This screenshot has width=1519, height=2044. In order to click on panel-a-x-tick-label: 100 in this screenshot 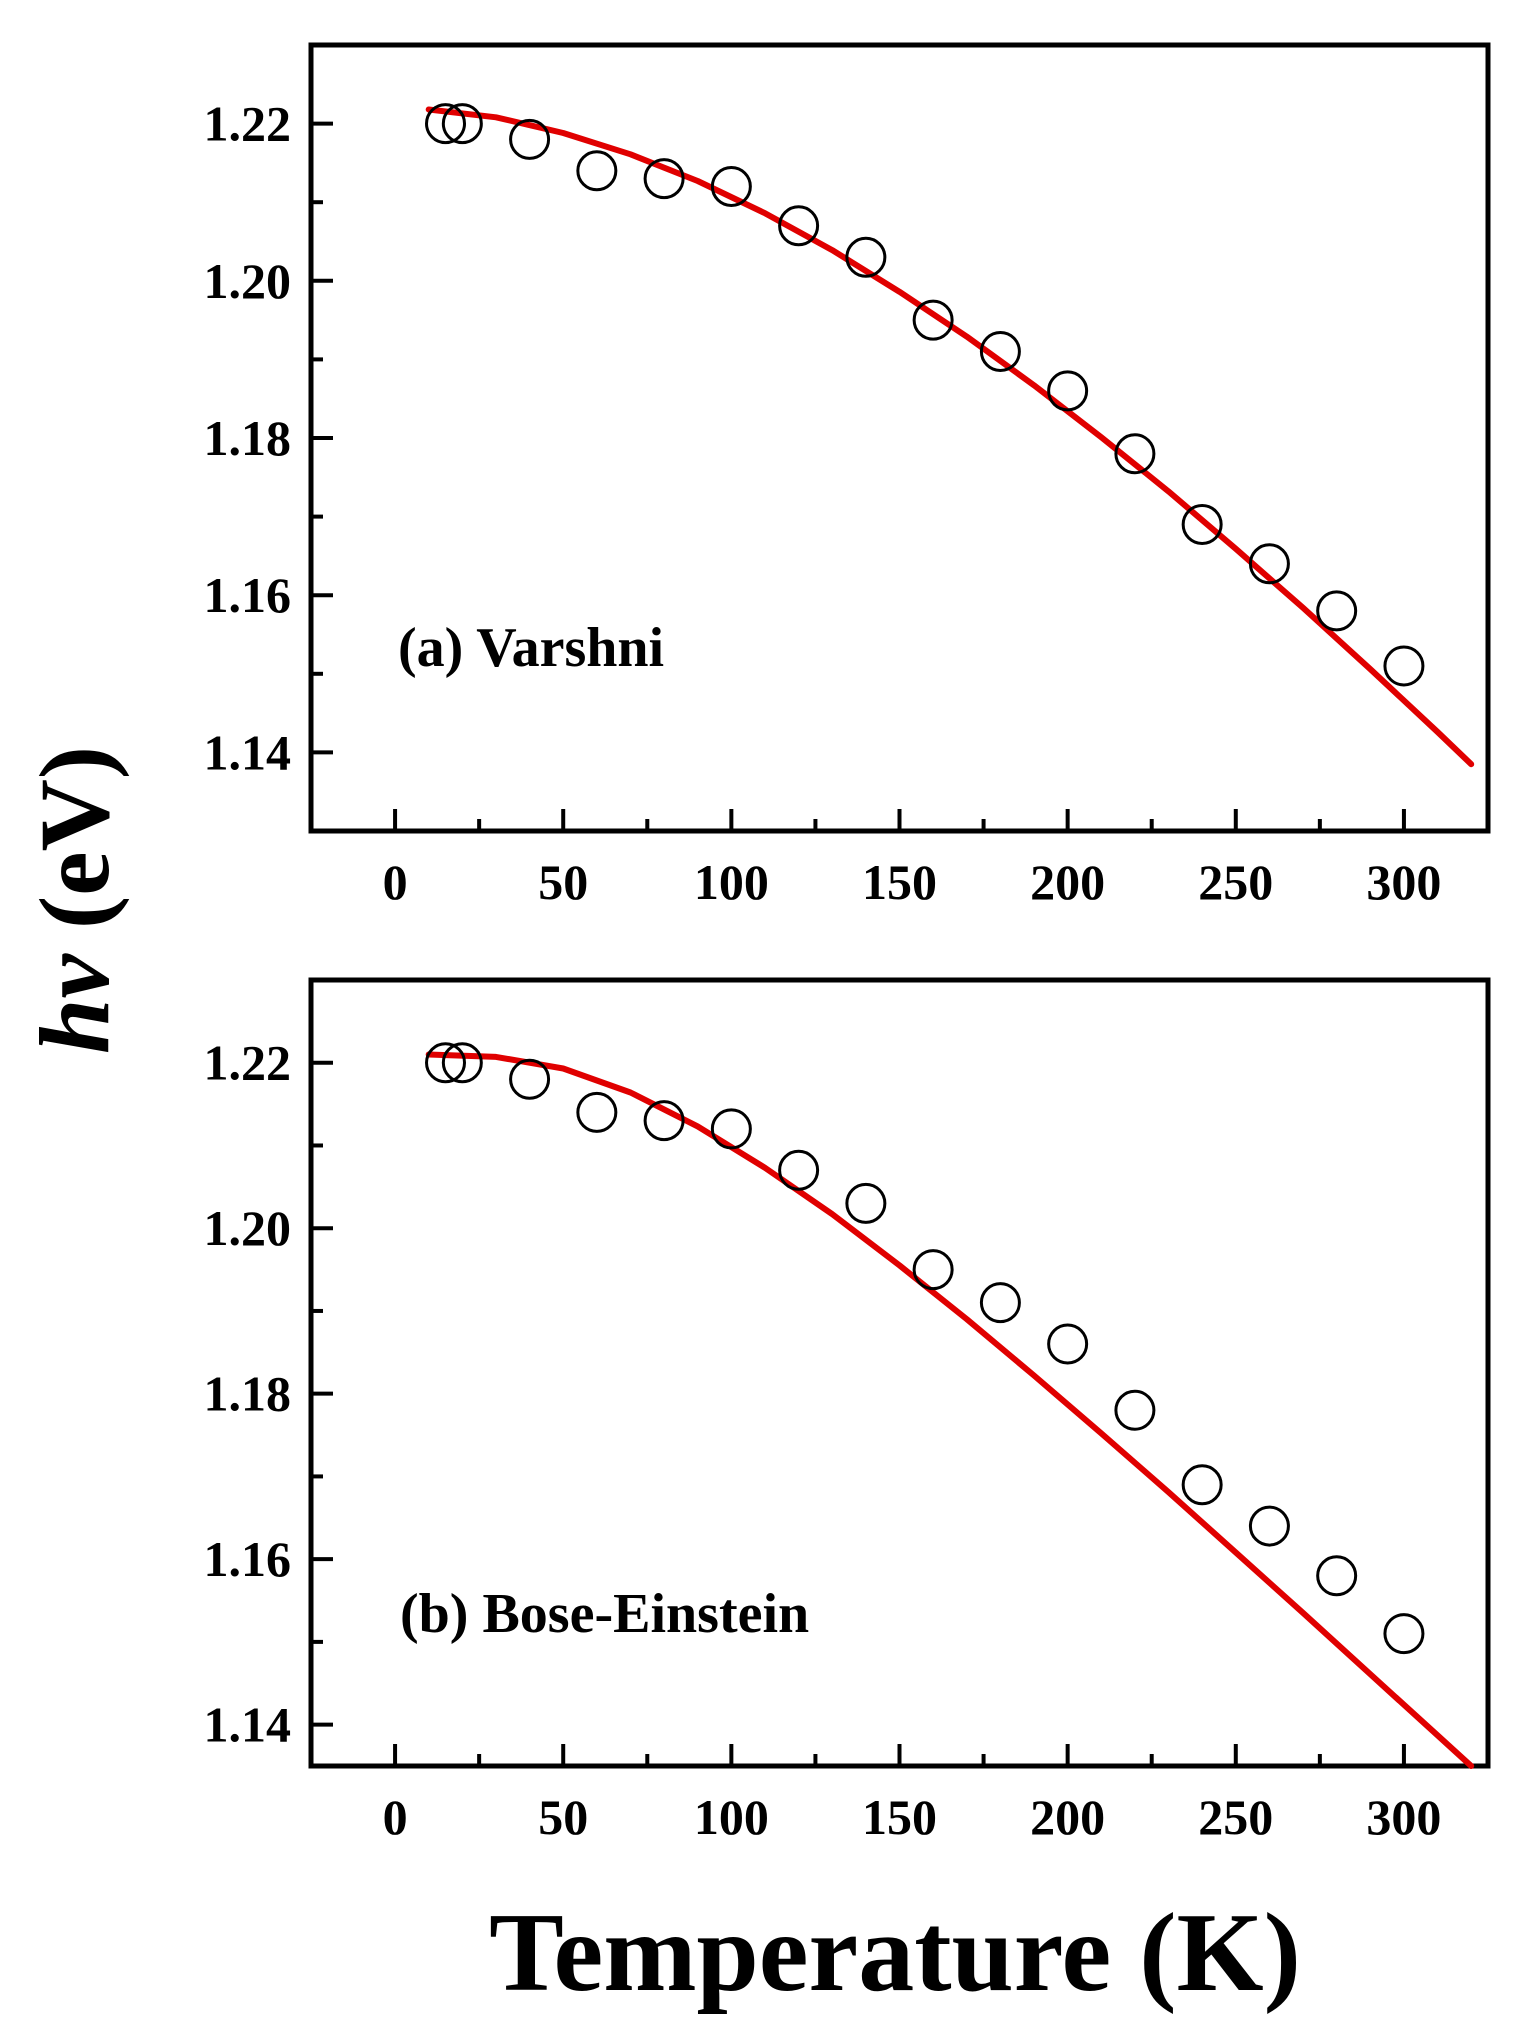, I will do `click(731, 882)`.